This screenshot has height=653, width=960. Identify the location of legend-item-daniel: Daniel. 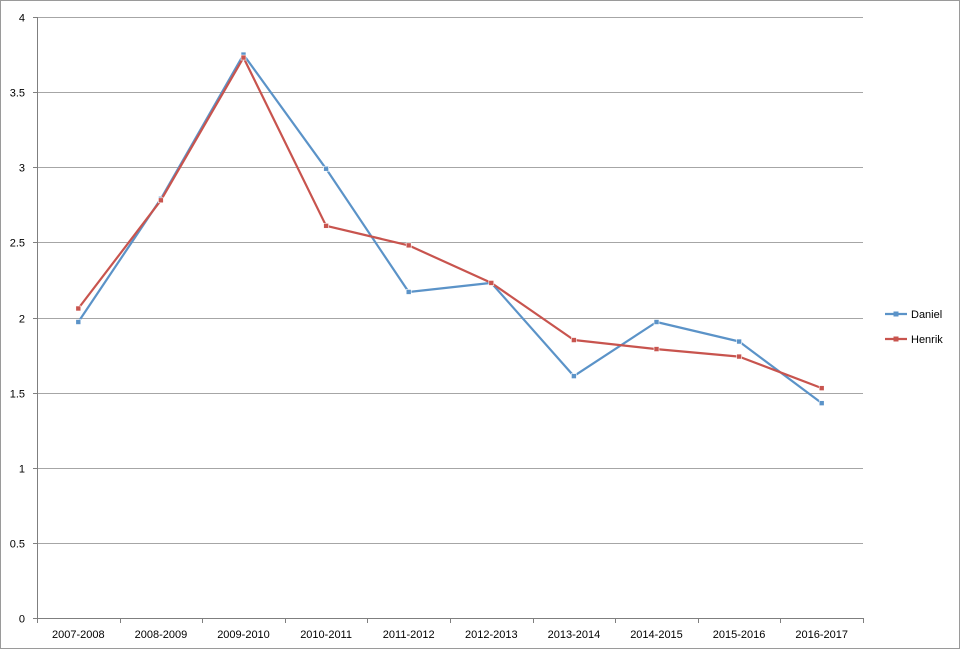
(913, 315).